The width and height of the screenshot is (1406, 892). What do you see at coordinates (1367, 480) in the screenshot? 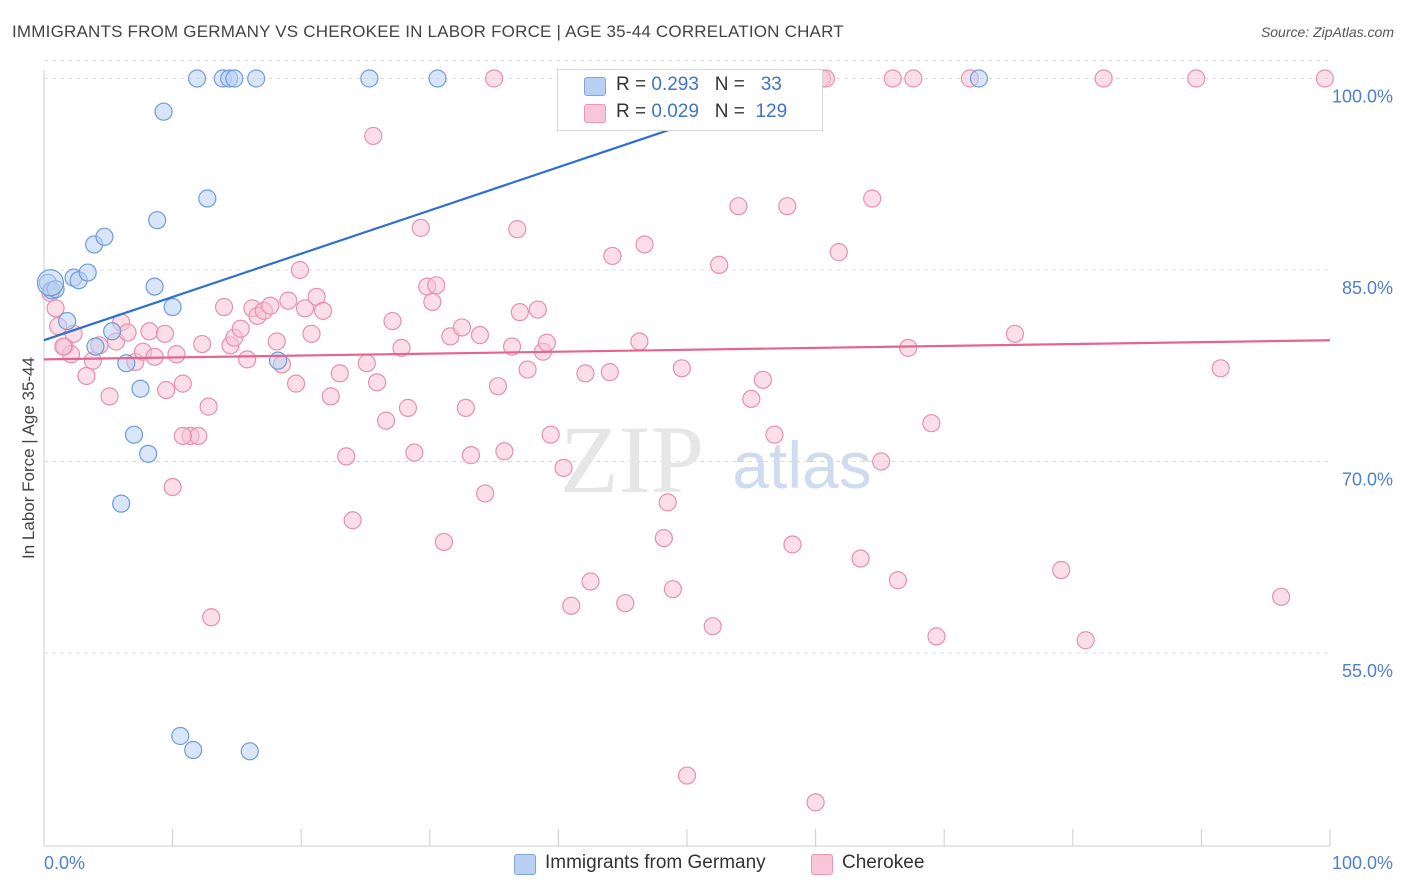
I see `y-tick-label: 70.0%` at bounding box center [1367, 480].